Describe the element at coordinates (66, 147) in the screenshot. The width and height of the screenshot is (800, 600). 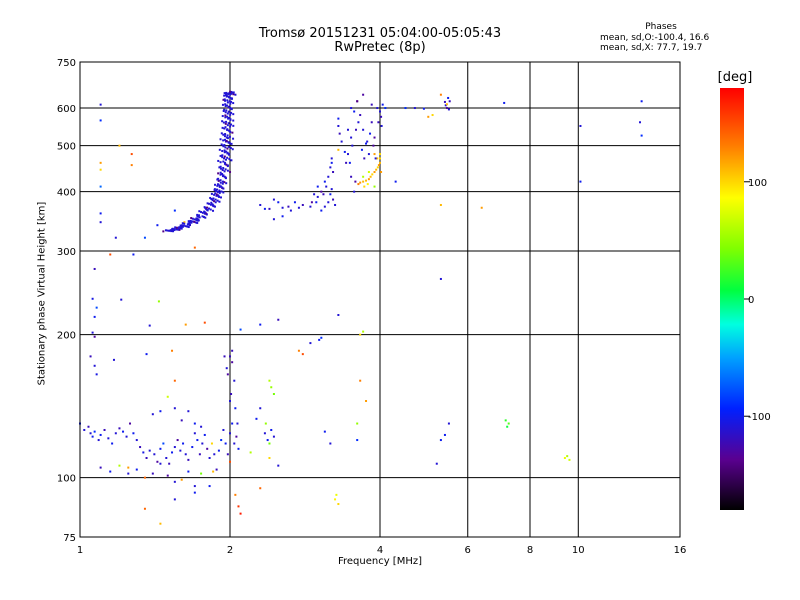
I see `y-tick-label: 500` at that location.